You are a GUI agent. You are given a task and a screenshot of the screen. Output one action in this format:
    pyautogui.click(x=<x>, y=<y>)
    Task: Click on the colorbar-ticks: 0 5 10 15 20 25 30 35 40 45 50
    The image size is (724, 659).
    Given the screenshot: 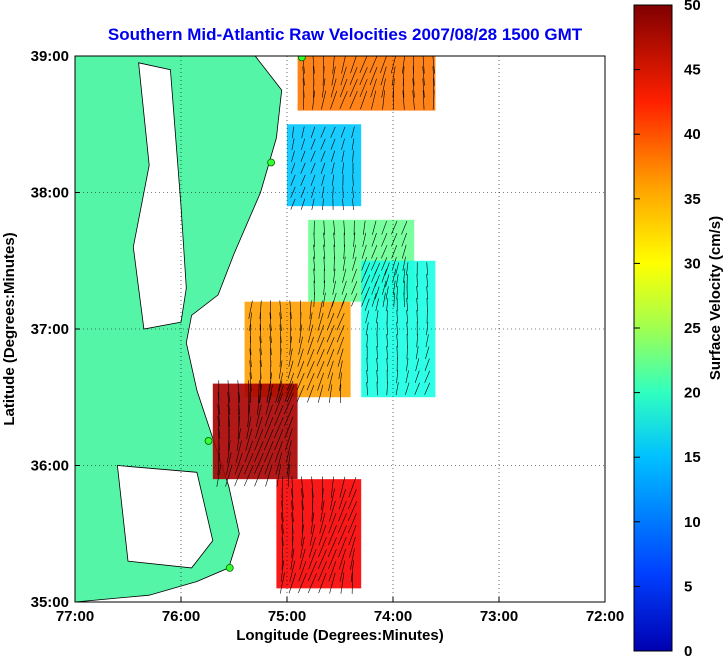 What is the action you would take?
    pyautogui.click(x=667, y=329)
    